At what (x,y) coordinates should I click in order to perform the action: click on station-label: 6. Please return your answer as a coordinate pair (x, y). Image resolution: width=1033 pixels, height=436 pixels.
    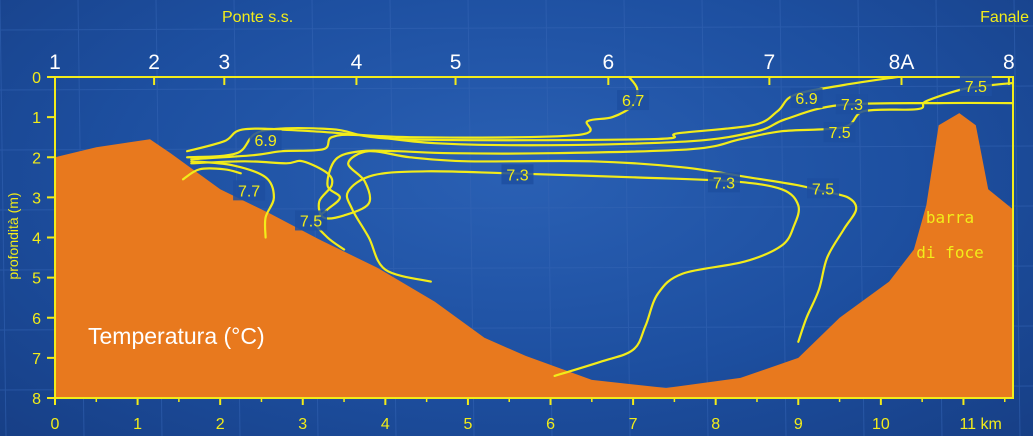
    Looking at the image, I should click on (608, 62).